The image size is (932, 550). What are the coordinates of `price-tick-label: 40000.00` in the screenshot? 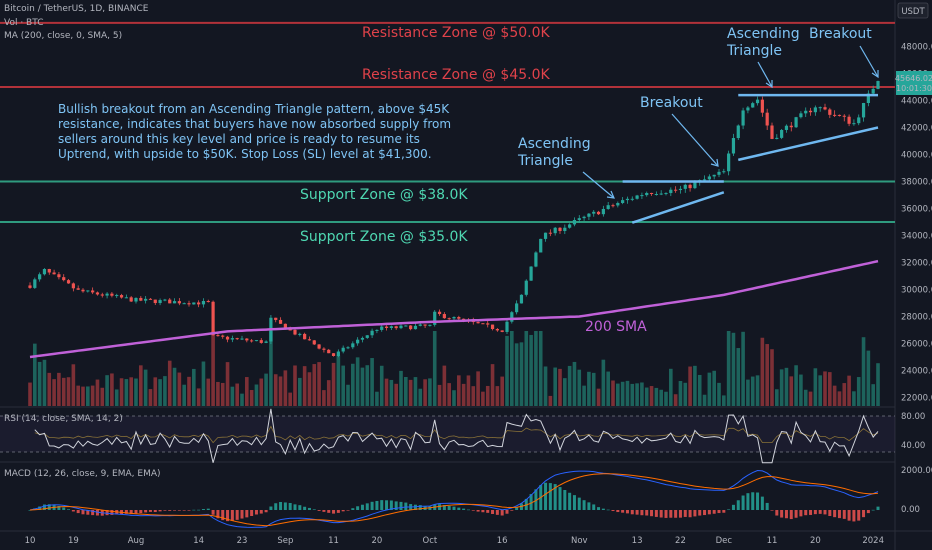 It's located at (916, 156).